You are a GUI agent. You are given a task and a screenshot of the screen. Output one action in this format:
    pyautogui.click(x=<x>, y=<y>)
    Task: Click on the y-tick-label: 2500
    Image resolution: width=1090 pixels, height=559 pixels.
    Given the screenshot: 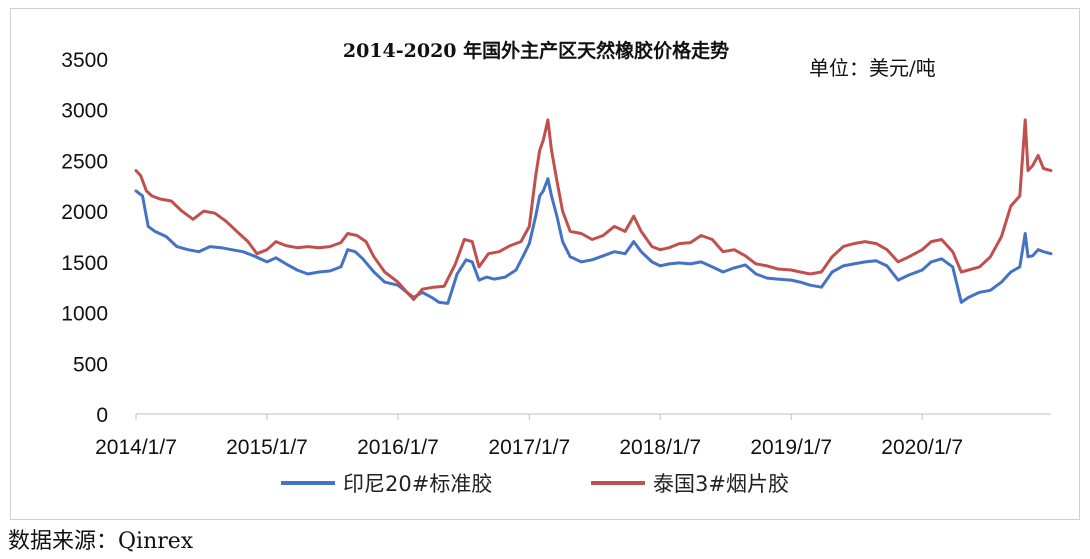 What is the action you would take?
    pyautogui.click(x=84, y=161)
    